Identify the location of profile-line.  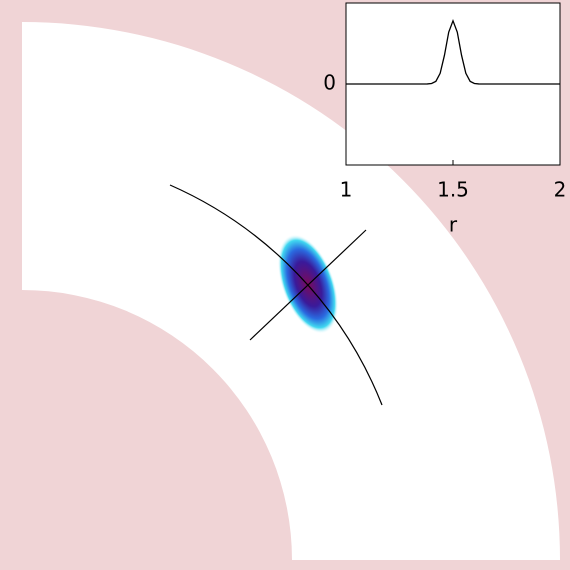
(453, 51).